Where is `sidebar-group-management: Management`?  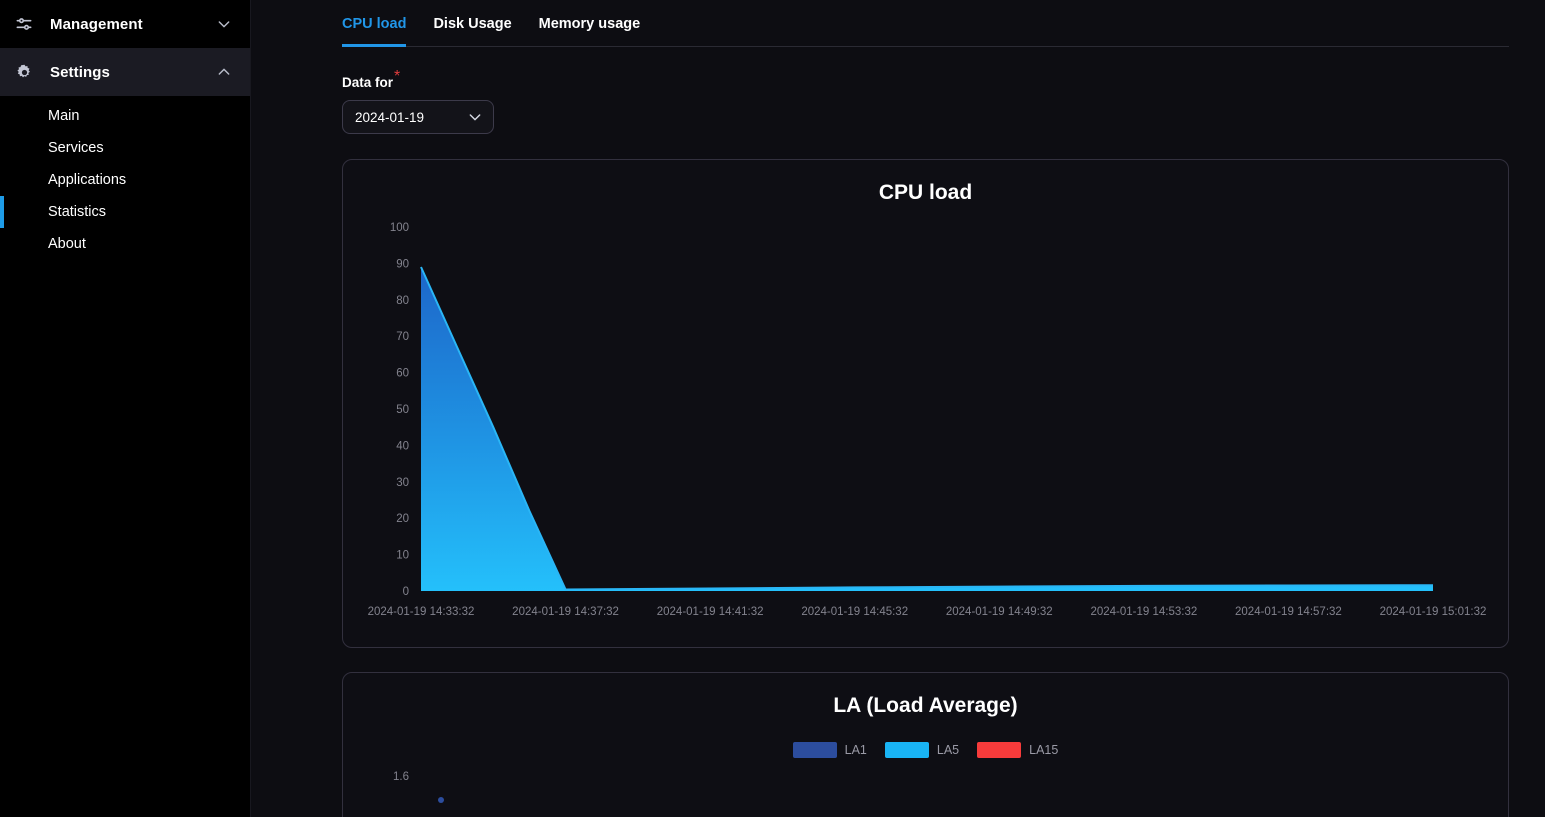
sidebar-group-management: Management is located at coordinates (125, 24).